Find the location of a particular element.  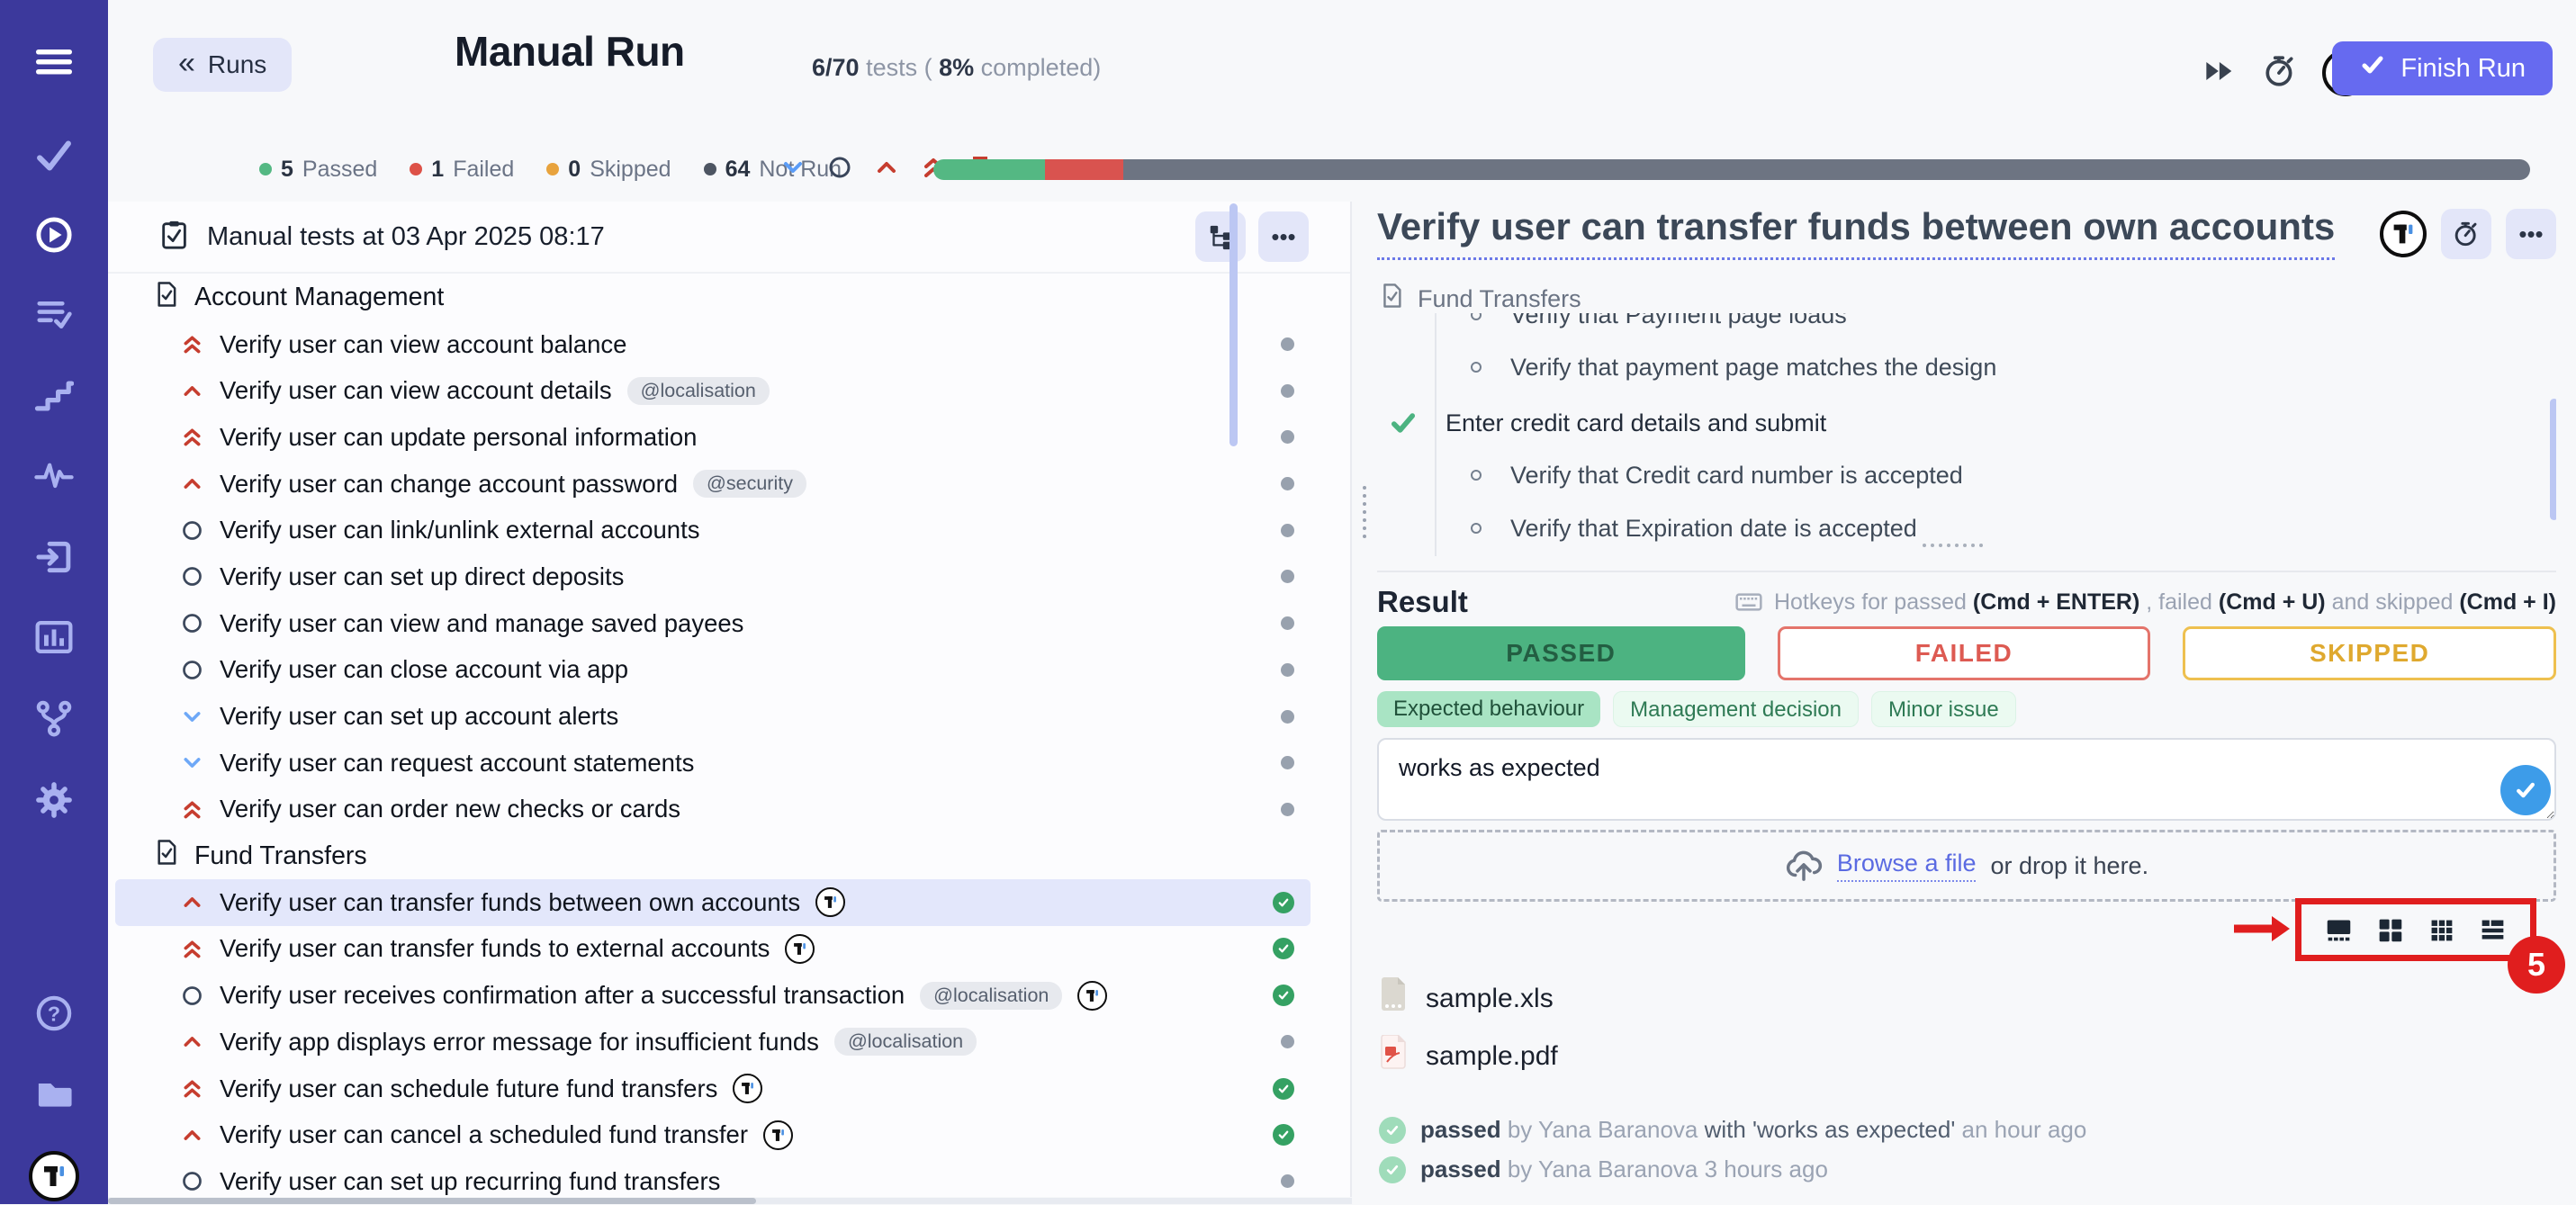

passed-button: PASSED is located at coordinates (1561, 653).